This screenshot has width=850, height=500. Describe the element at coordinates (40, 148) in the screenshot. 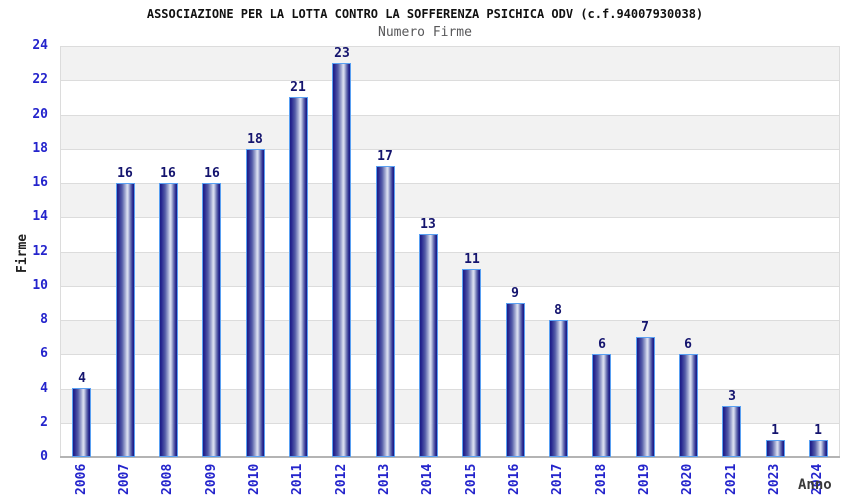

I see `y-tick-label: 18` at that location.